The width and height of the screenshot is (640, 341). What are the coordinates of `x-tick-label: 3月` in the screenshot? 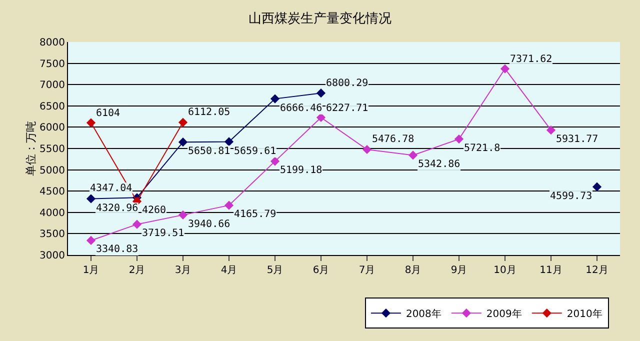 It's located at (183, 270).